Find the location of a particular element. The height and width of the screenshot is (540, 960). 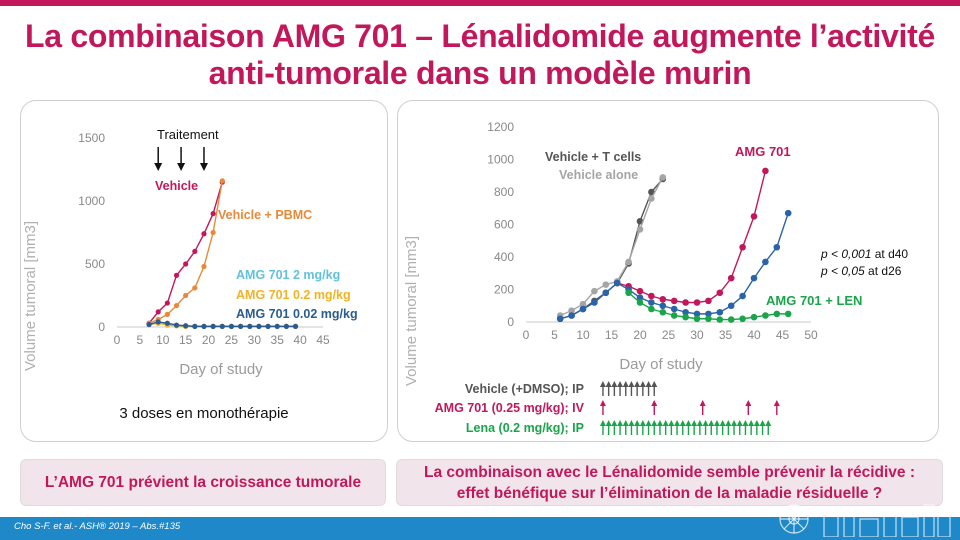

left-x-tick-label: 30 is located at coordinates (255, 340).